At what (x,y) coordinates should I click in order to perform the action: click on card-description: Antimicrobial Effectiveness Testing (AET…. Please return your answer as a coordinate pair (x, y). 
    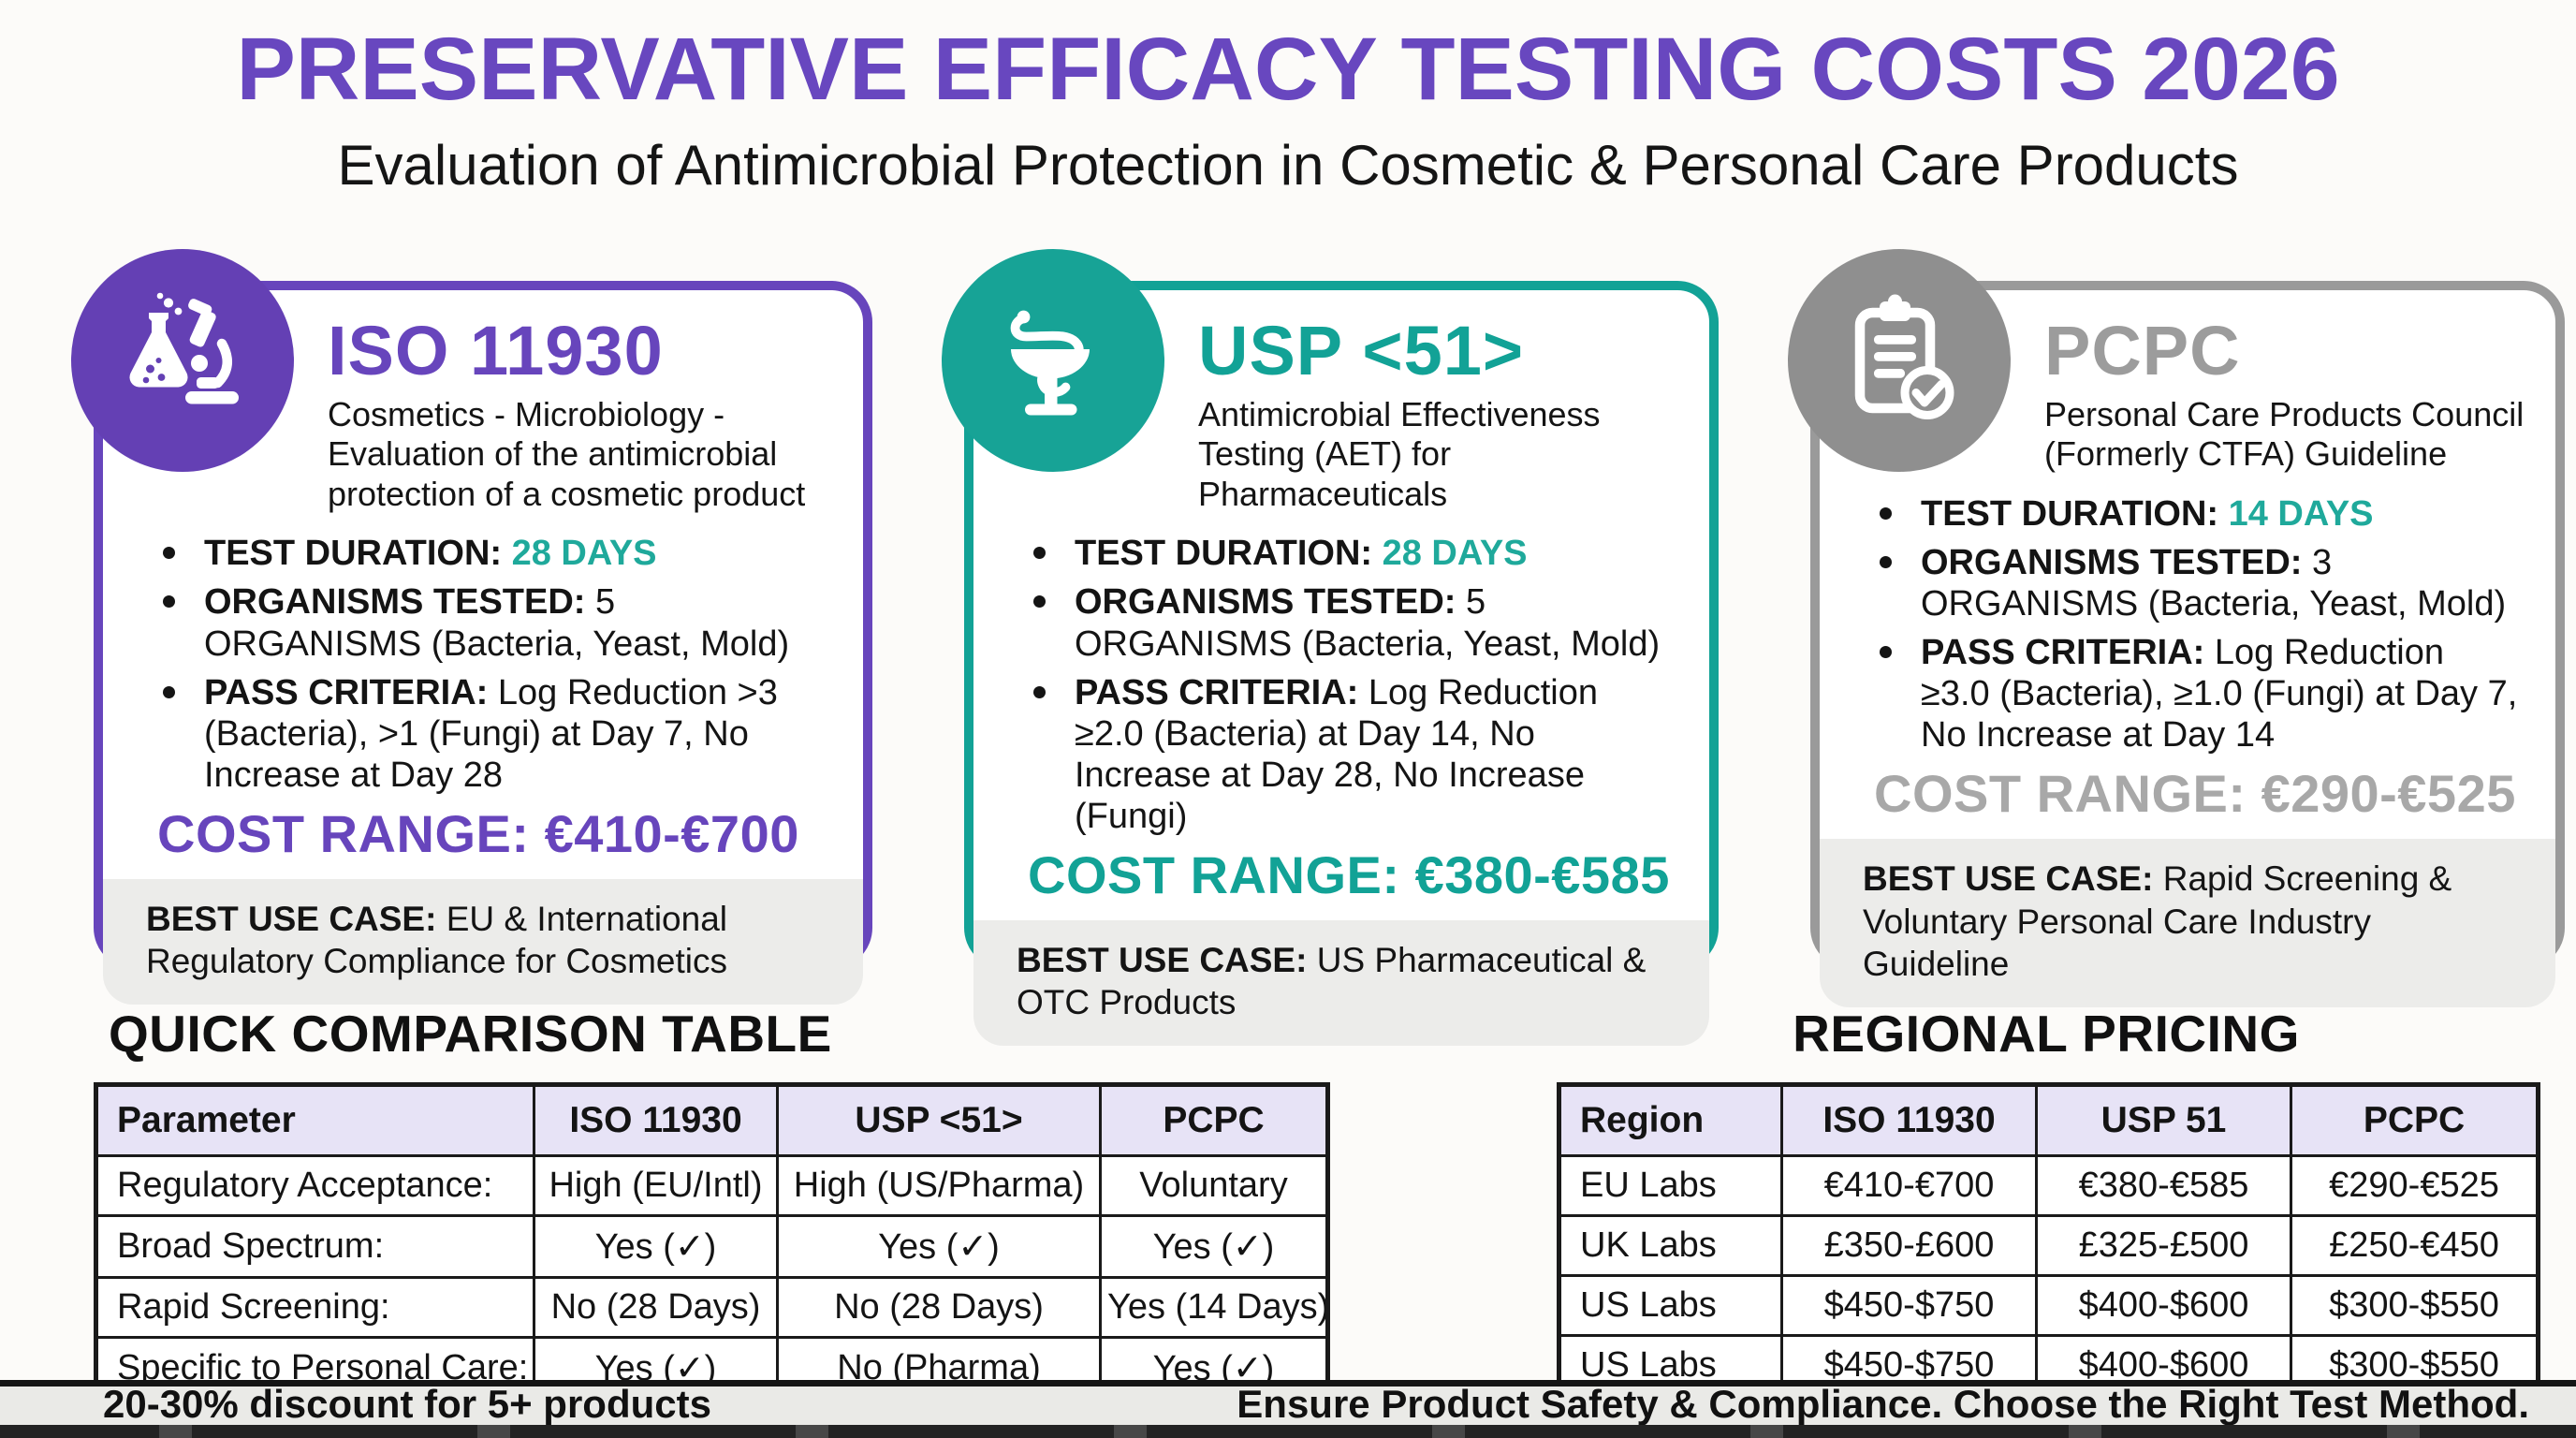
    Looking at the image, I should click on (1400, 454).